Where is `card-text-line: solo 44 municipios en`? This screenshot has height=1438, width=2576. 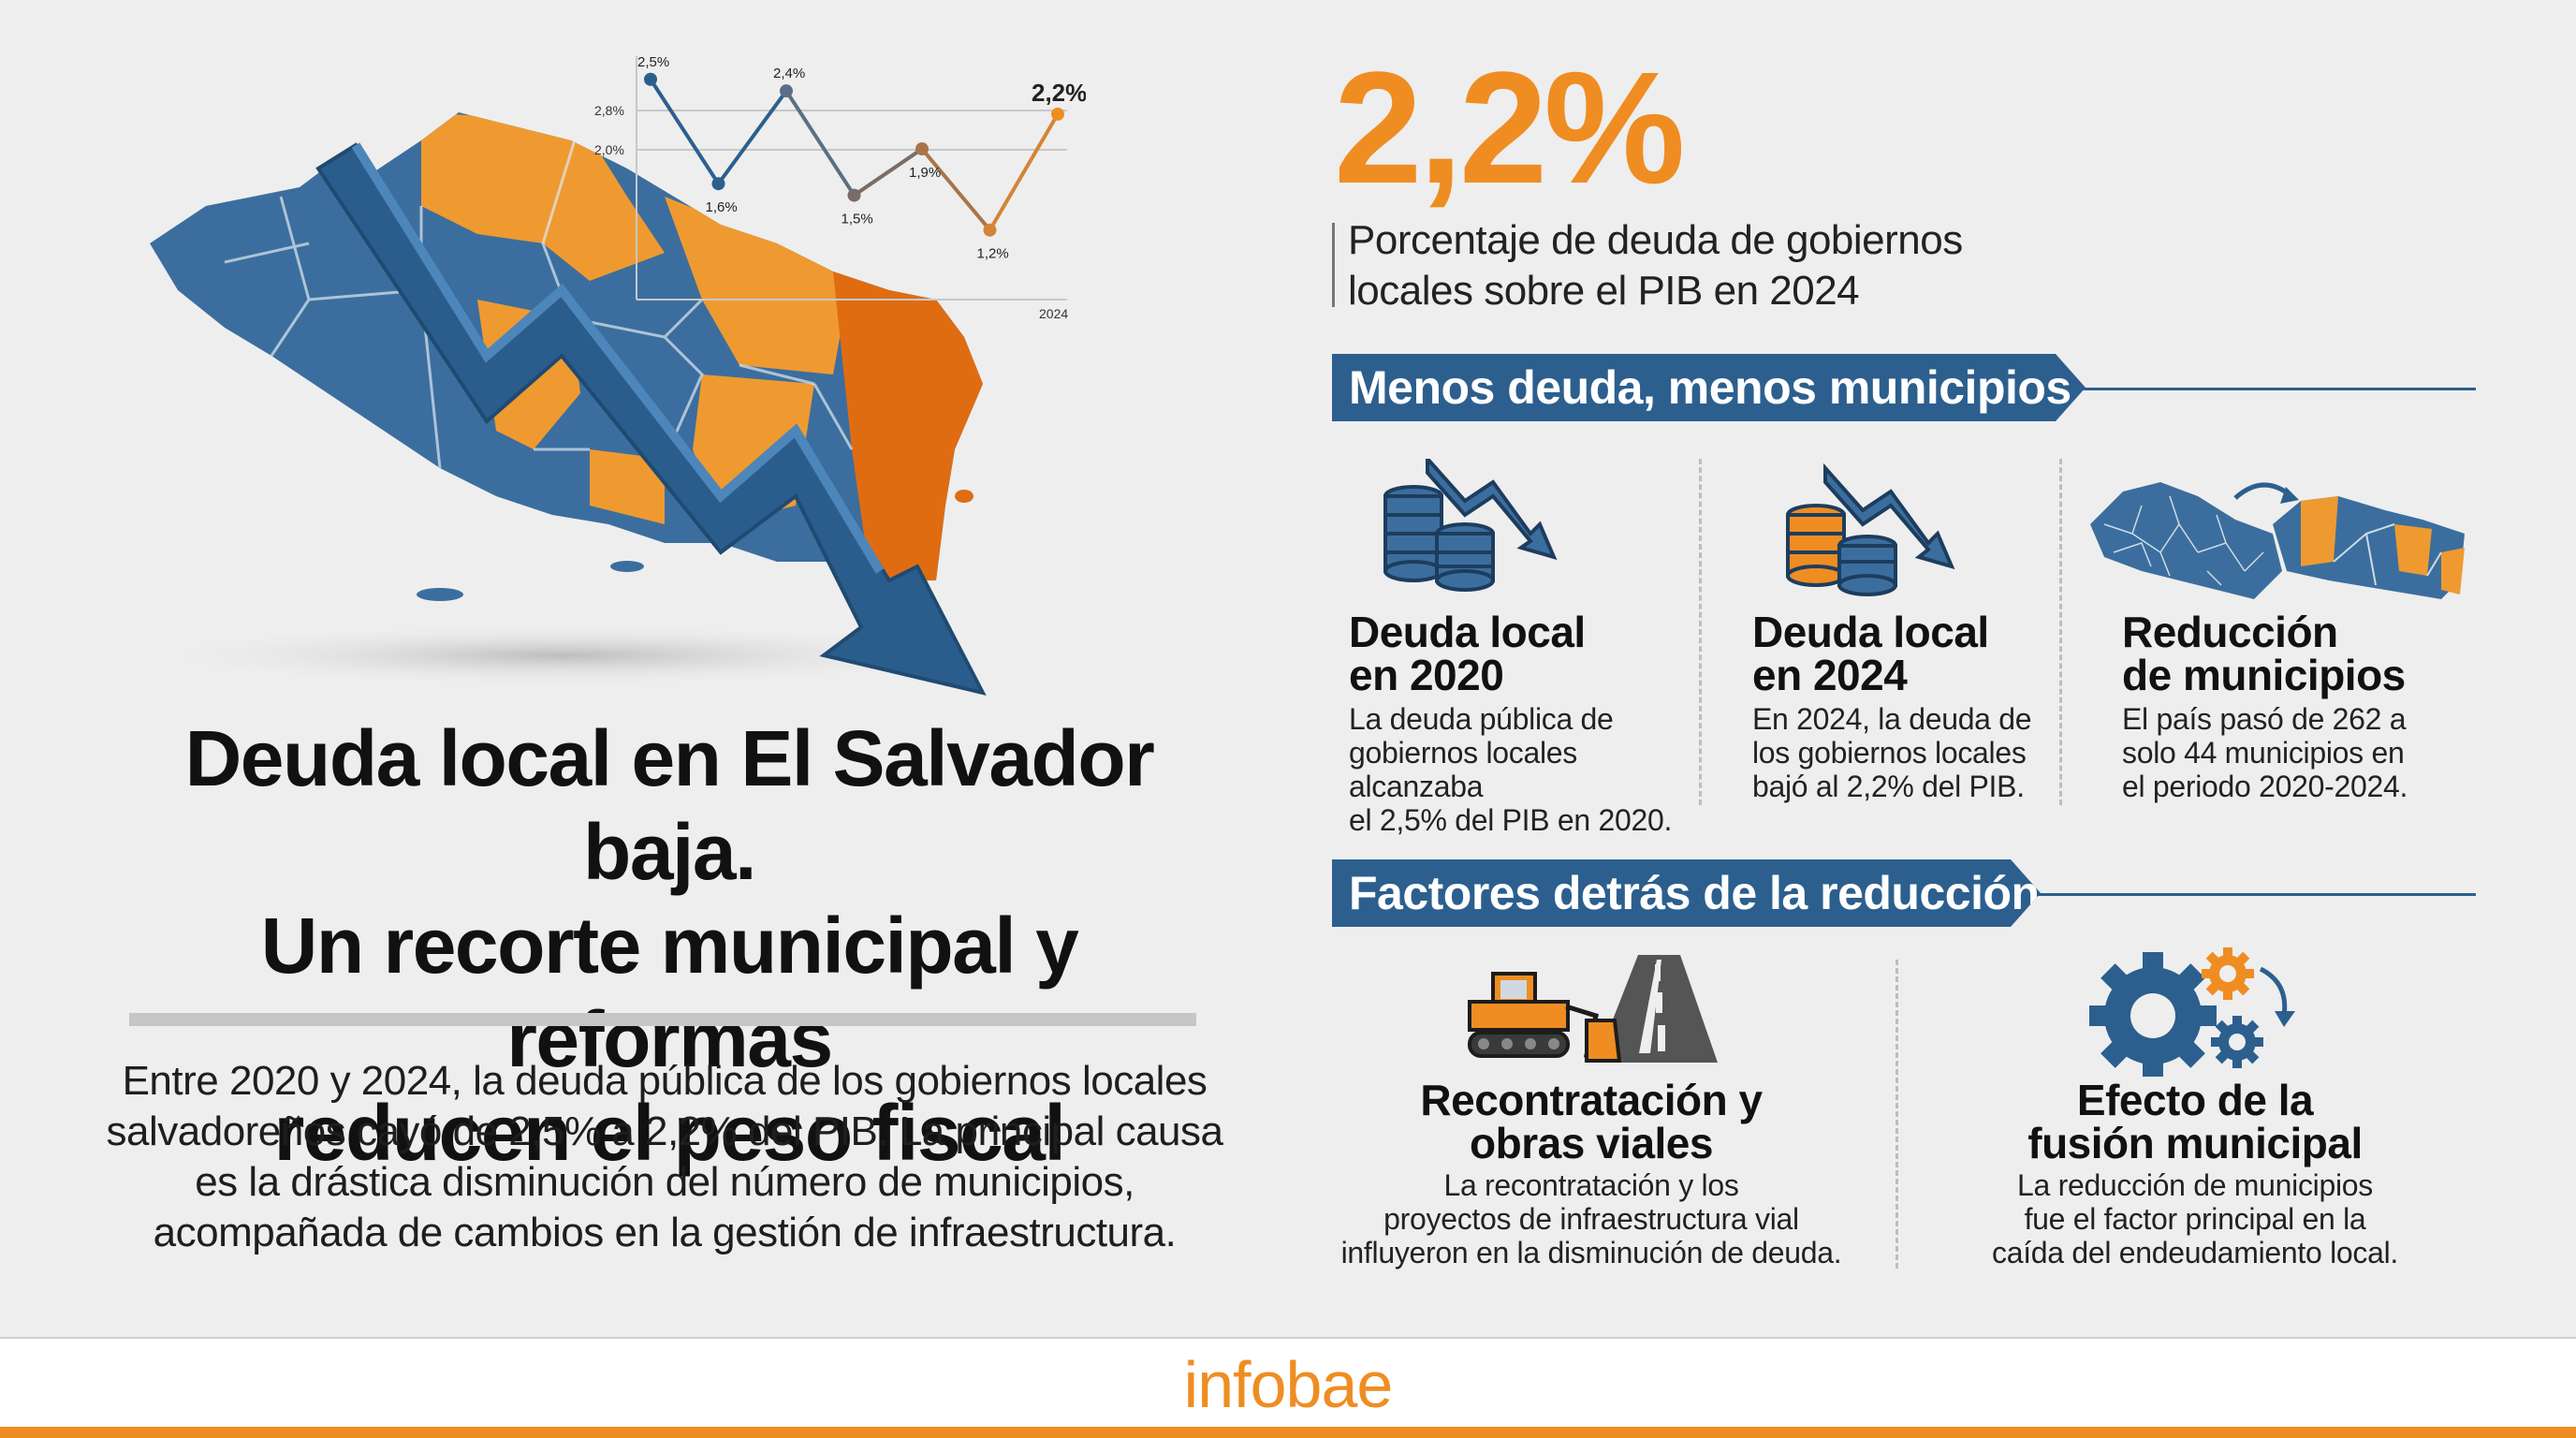 card-text-line: solo 44 municipios en is located at coordinates (2263, 753).